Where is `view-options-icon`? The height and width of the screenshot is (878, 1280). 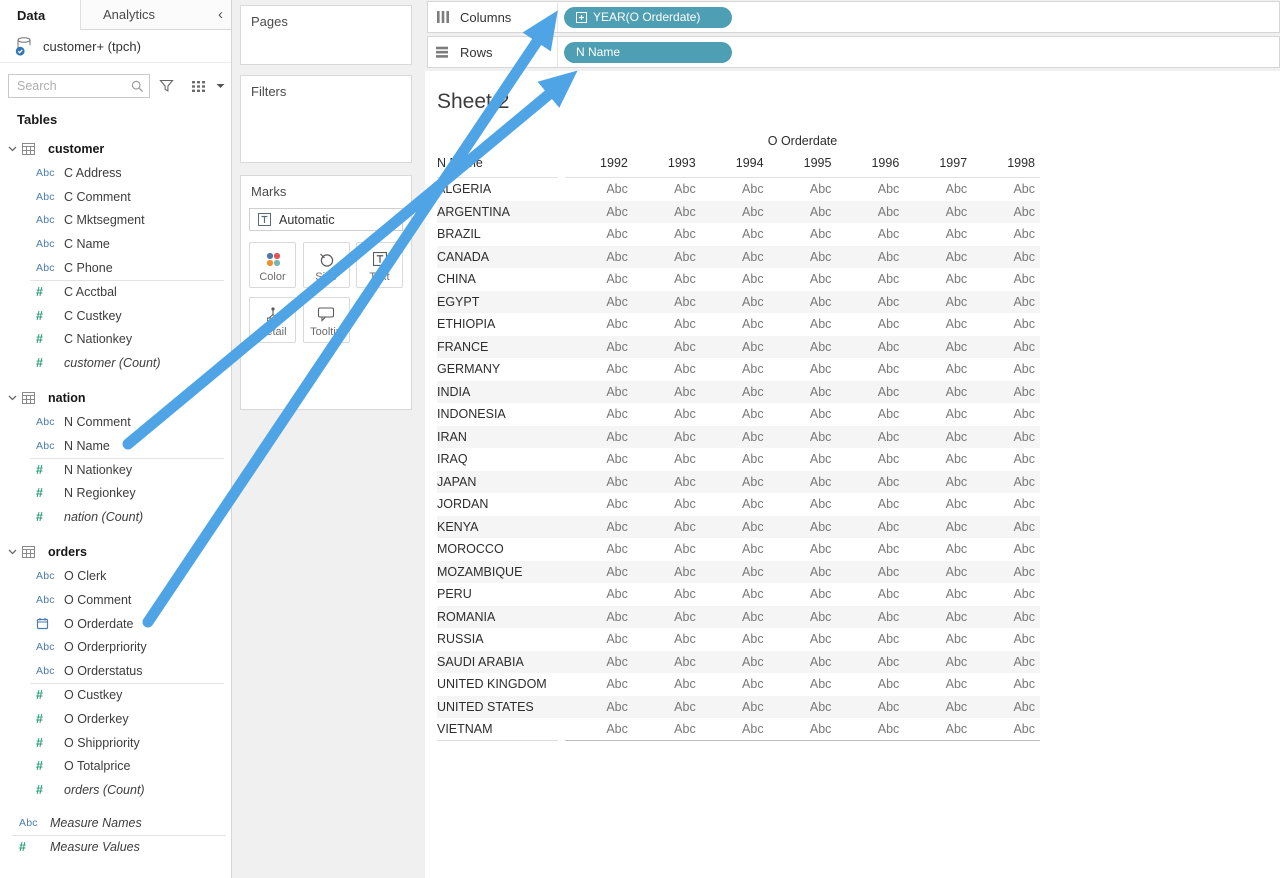 view-options-icon is located at coordinates (199, 86).